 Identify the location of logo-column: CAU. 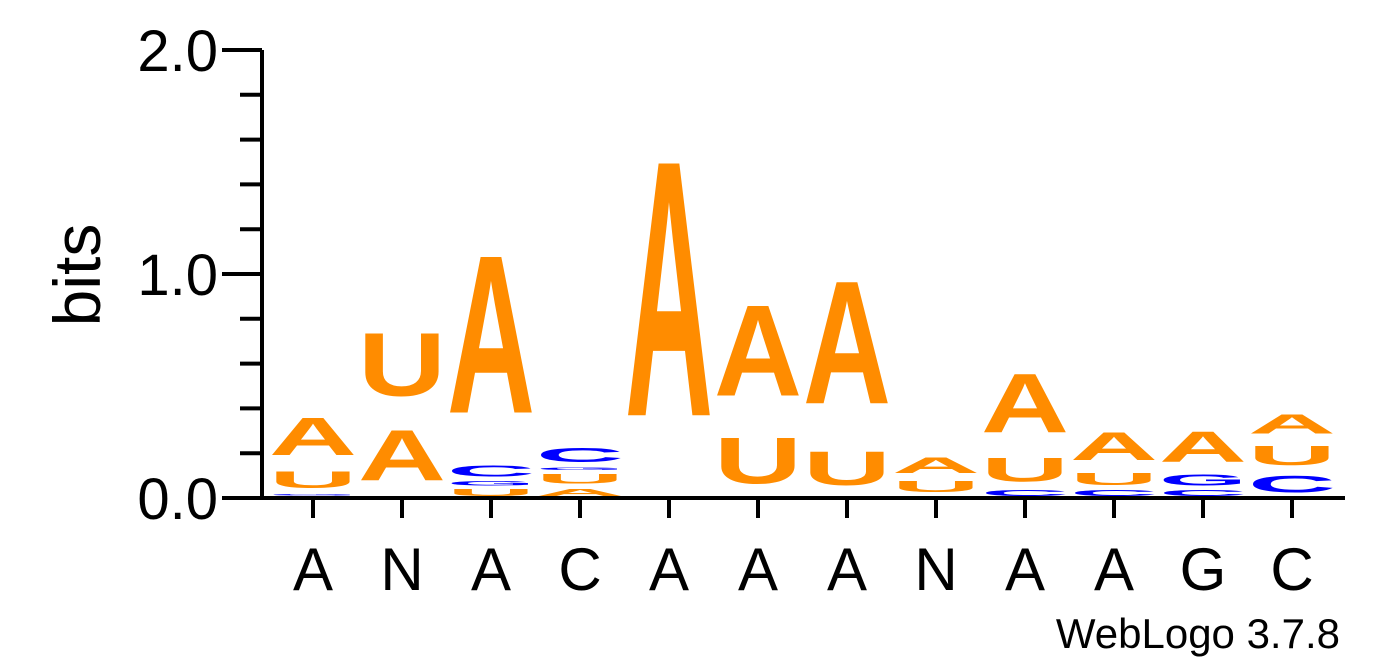
(402, 406).